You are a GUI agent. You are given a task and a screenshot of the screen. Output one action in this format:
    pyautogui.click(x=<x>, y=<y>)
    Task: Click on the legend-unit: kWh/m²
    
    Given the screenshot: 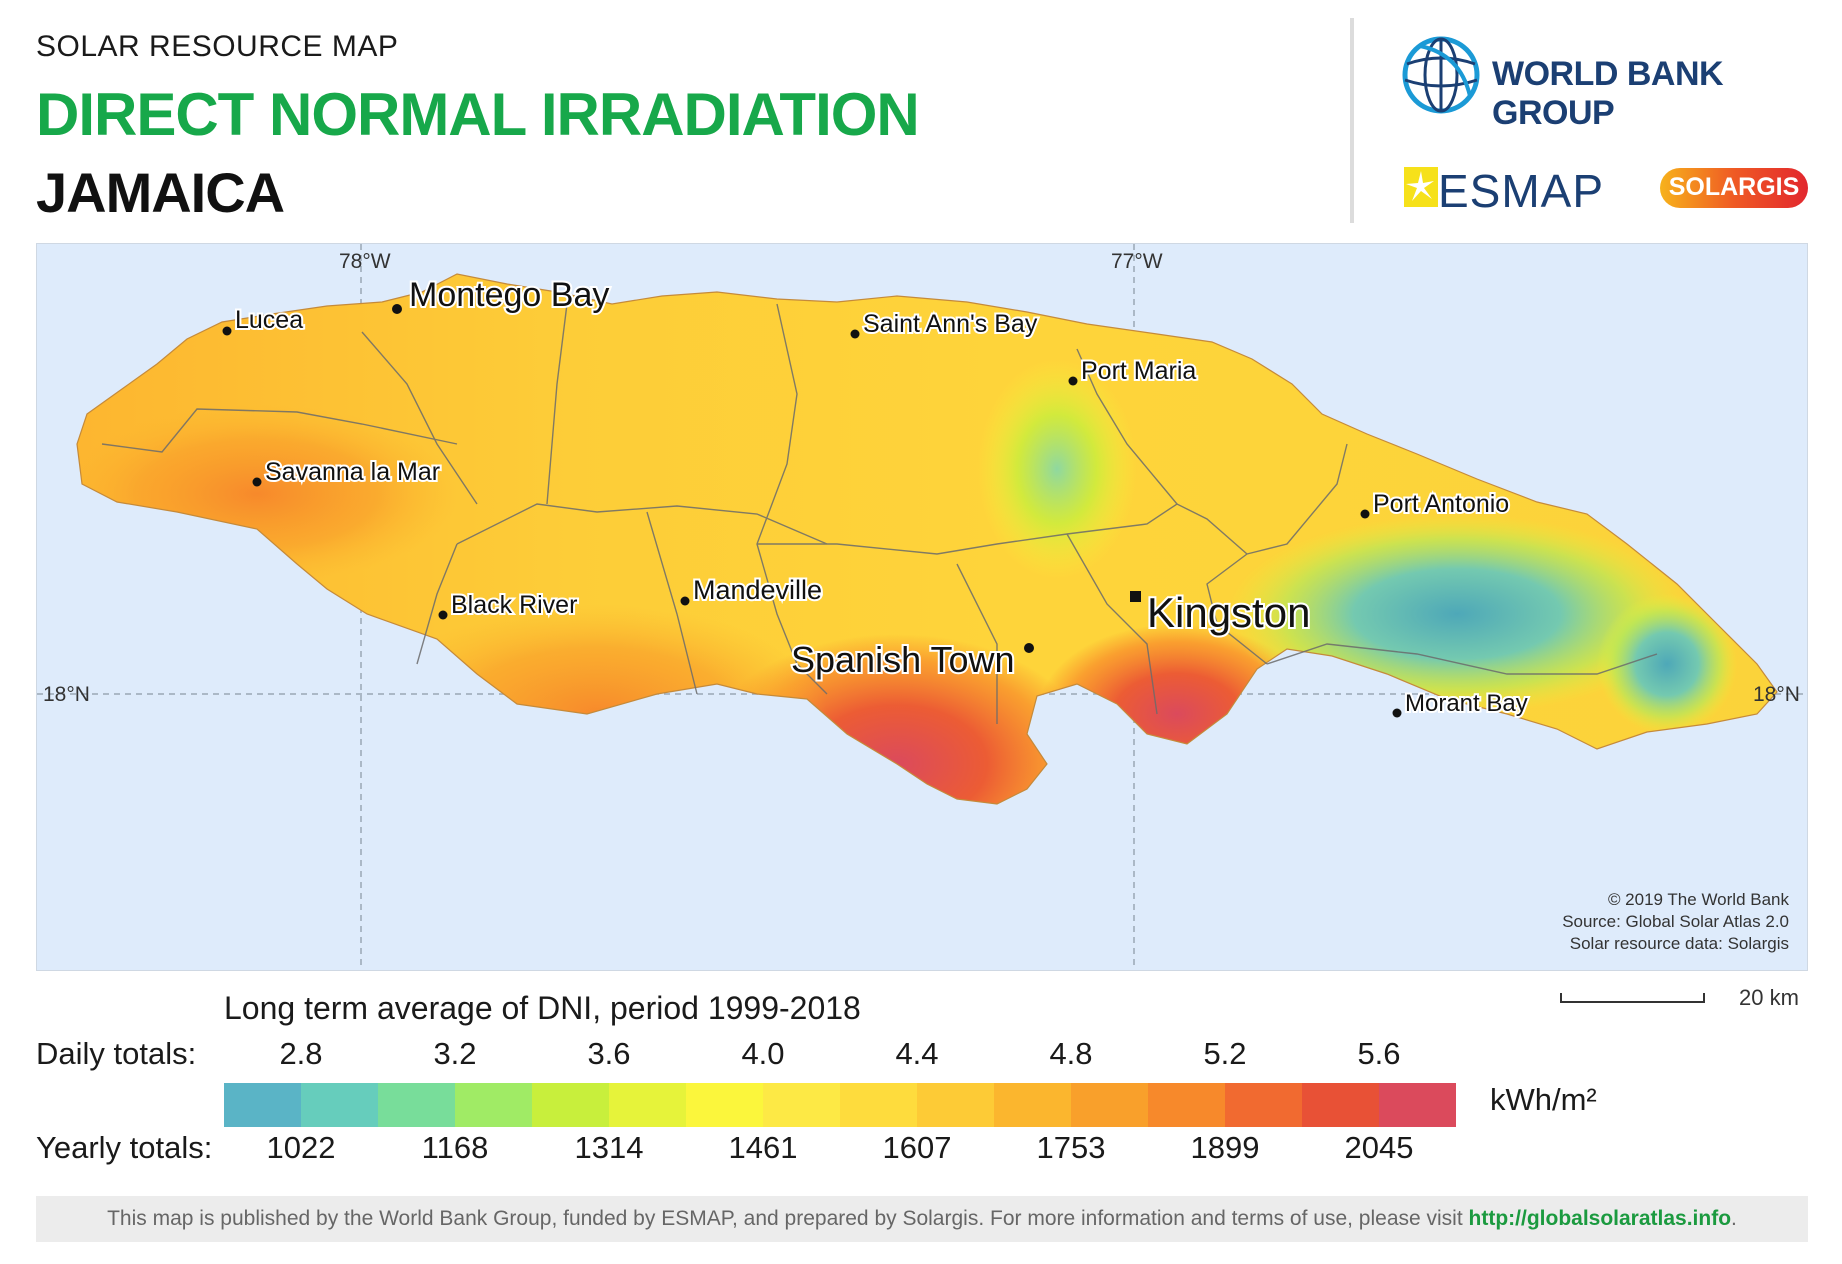 What is the action you would take?
    pyautogui.click(x=1543, y=1099)
    